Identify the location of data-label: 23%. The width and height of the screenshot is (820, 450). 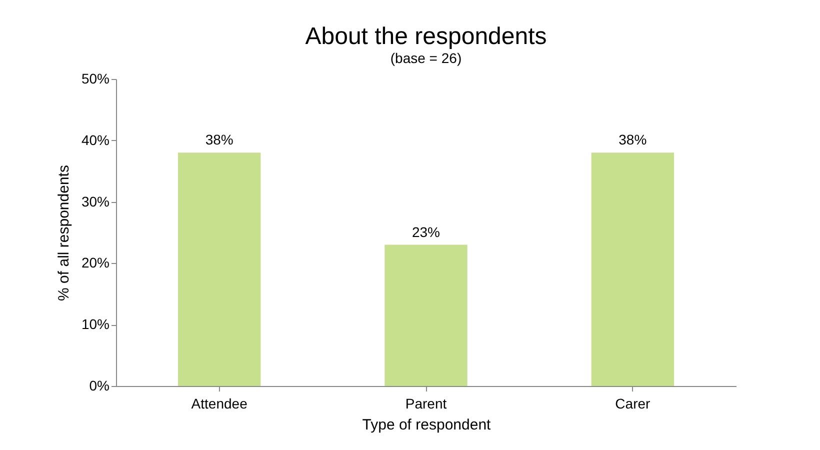
(426, 232).